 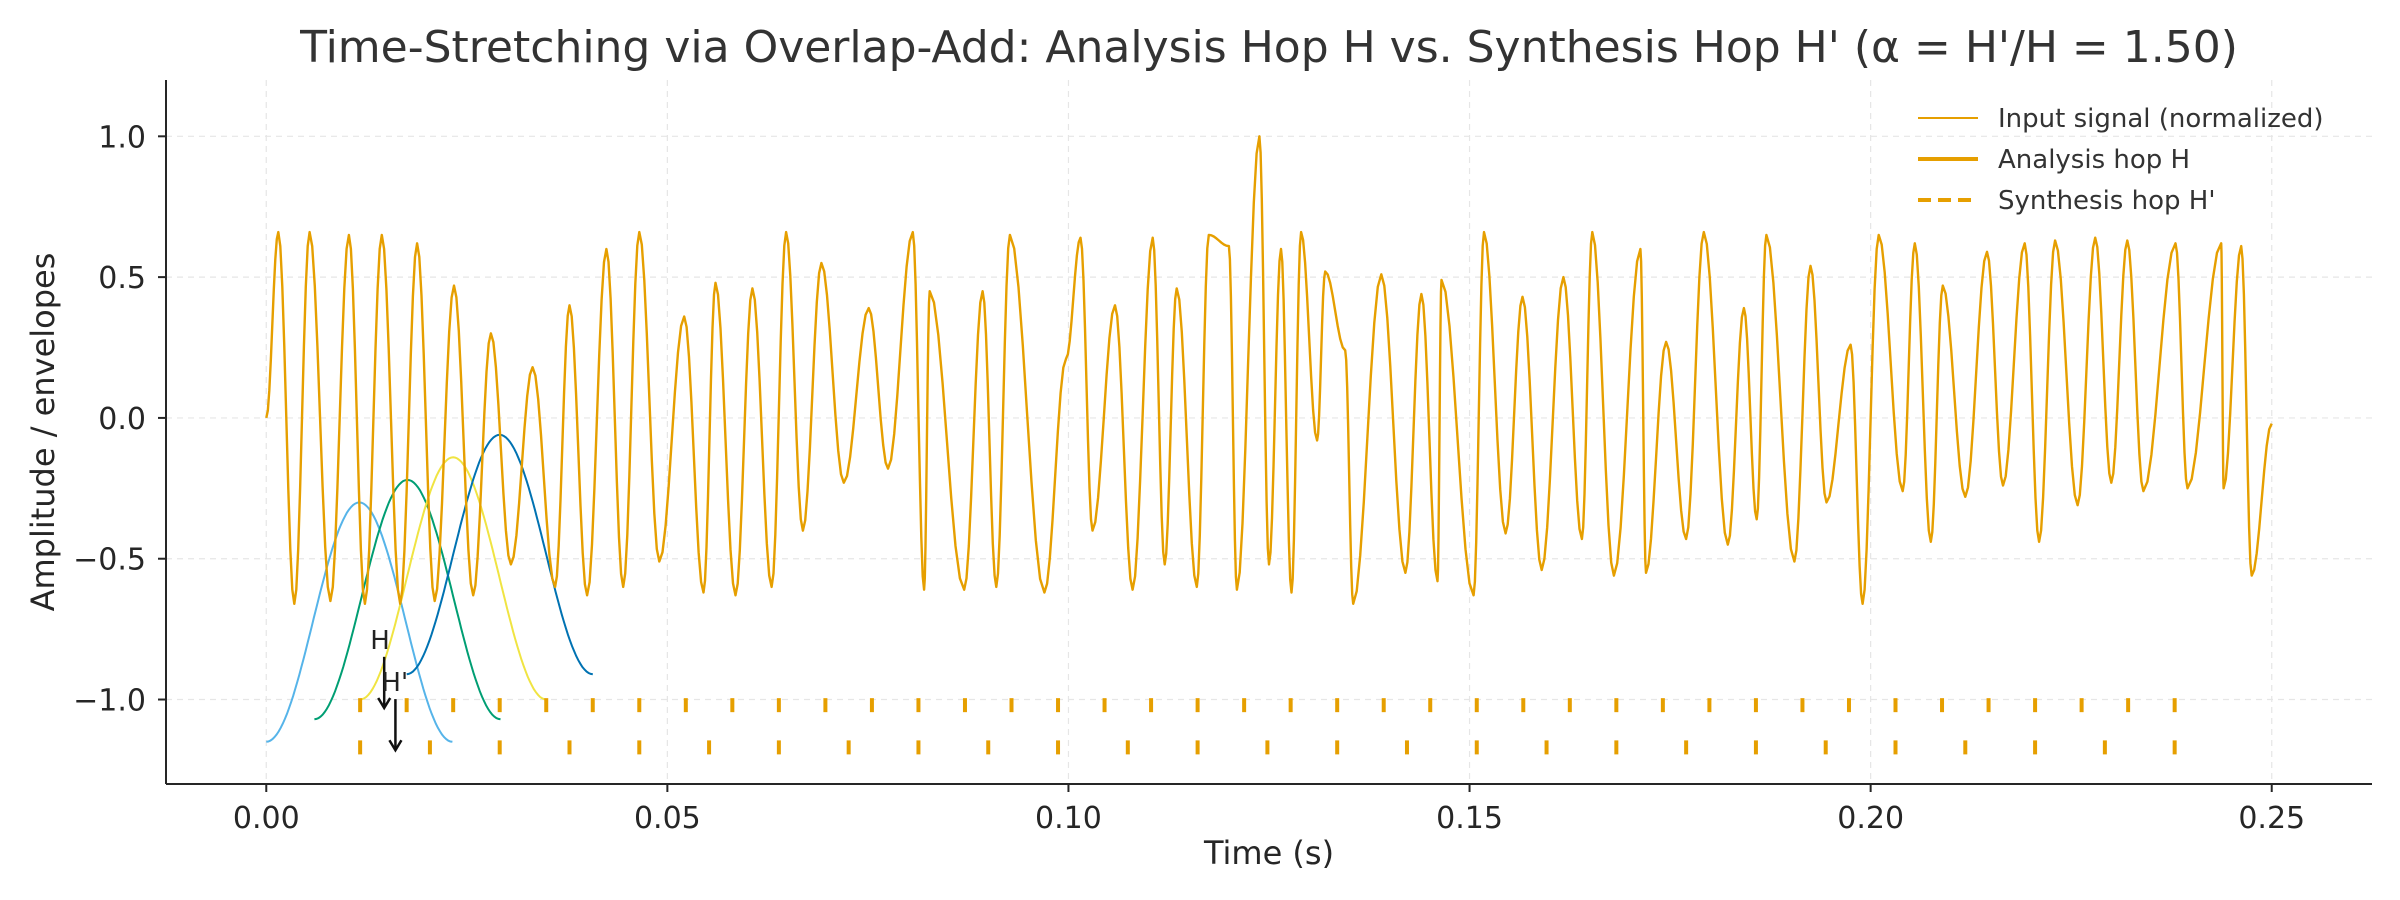 What do you see at coordinates (667, 818) in the screenshot?
I see `x-tick-label: 0.05` at bounding box center [667, 818].